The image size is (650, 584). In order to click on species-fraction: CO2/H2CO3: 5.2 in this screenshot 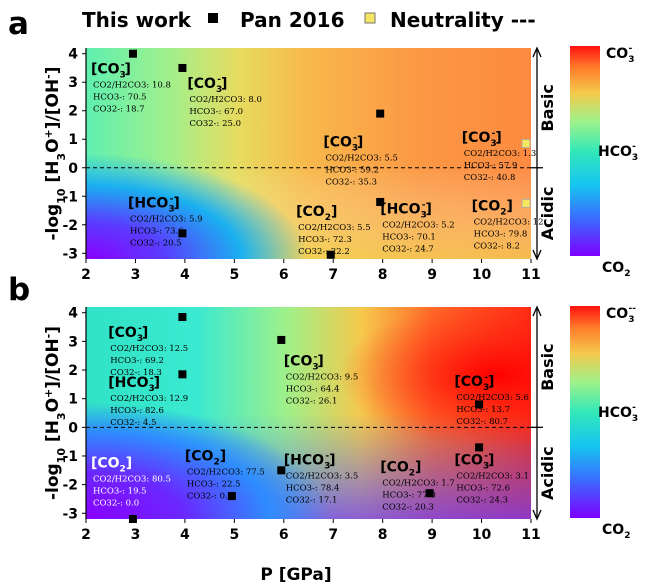, I will do `click(418, 225)`.